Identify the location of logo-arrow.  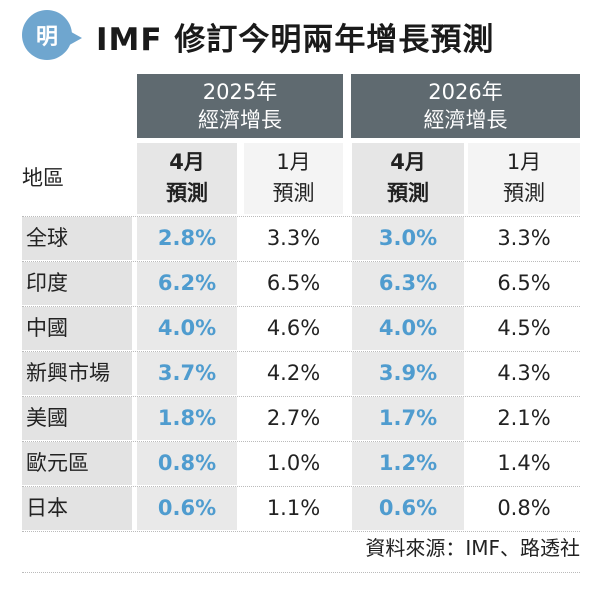
(73, 38).